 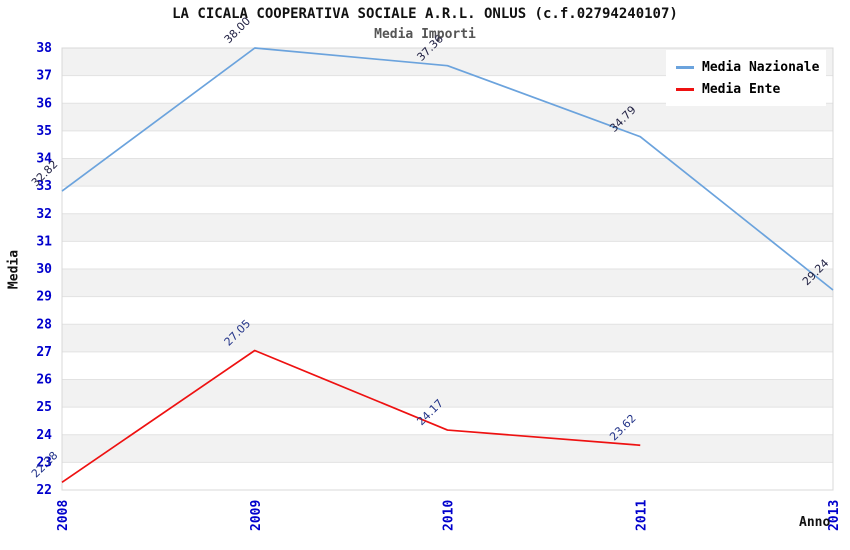 What do you see at coordinates (44, 297) in the screenshot?
I see `y-tick-label: 29` at bounding box center [44, 297].